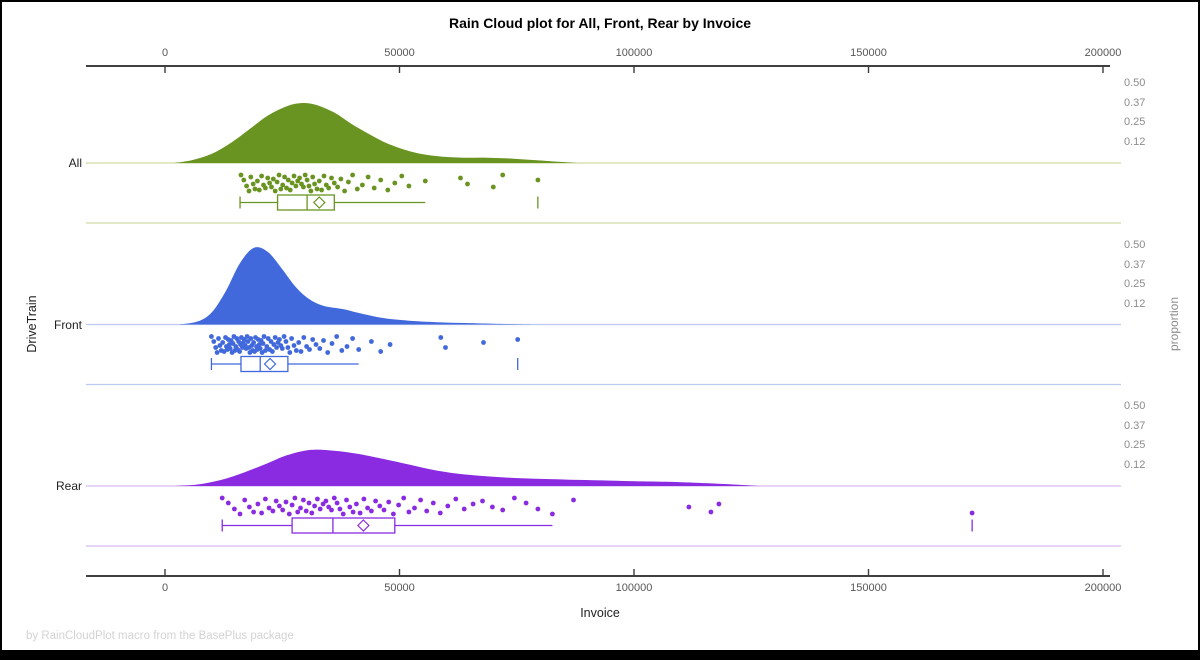  What do you see at coordinates (165, 53) in the screenshot?
I see `x-axis-top-tick-label: 0` at bounding box center [165, 53].